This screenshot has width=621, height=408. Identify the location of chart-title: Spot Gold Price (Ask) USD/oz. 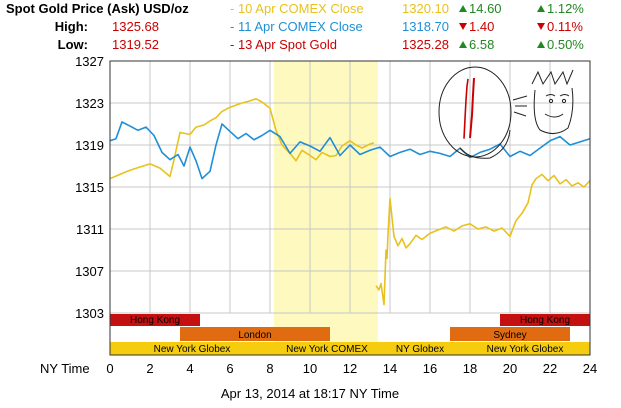
(97, 8).